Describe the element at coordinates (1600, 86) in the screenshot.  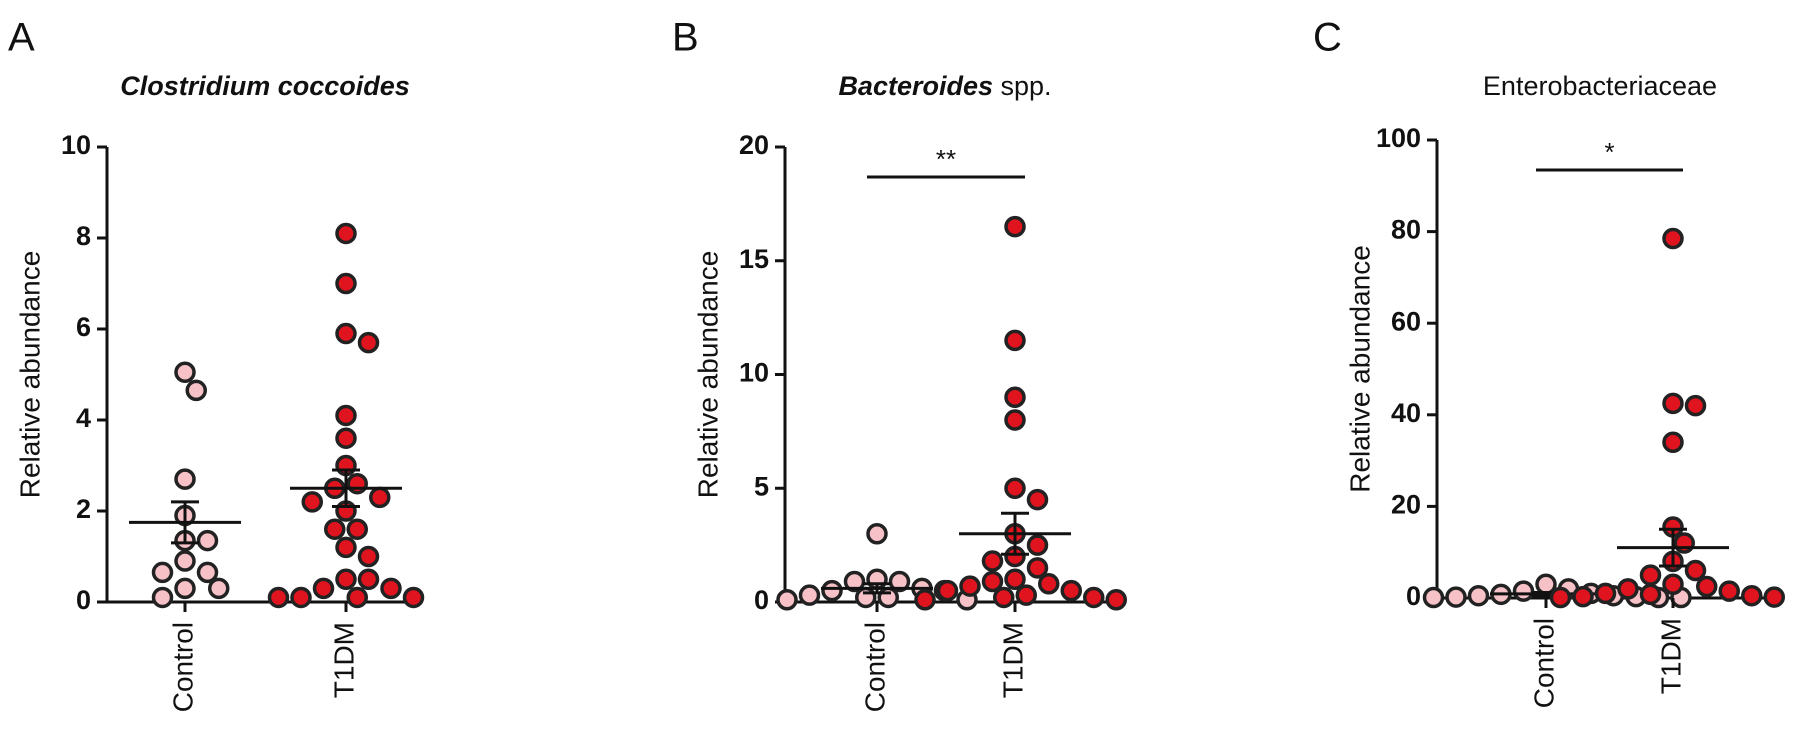
I see `chart-title: Enterobacteriaceae` at that location.